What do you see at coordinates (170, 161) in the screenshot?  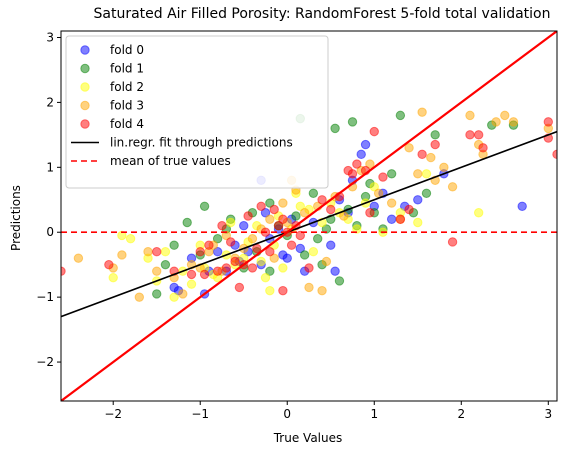 I see `legend-label-mean: mean of true values` at bounding box center [170, 161].